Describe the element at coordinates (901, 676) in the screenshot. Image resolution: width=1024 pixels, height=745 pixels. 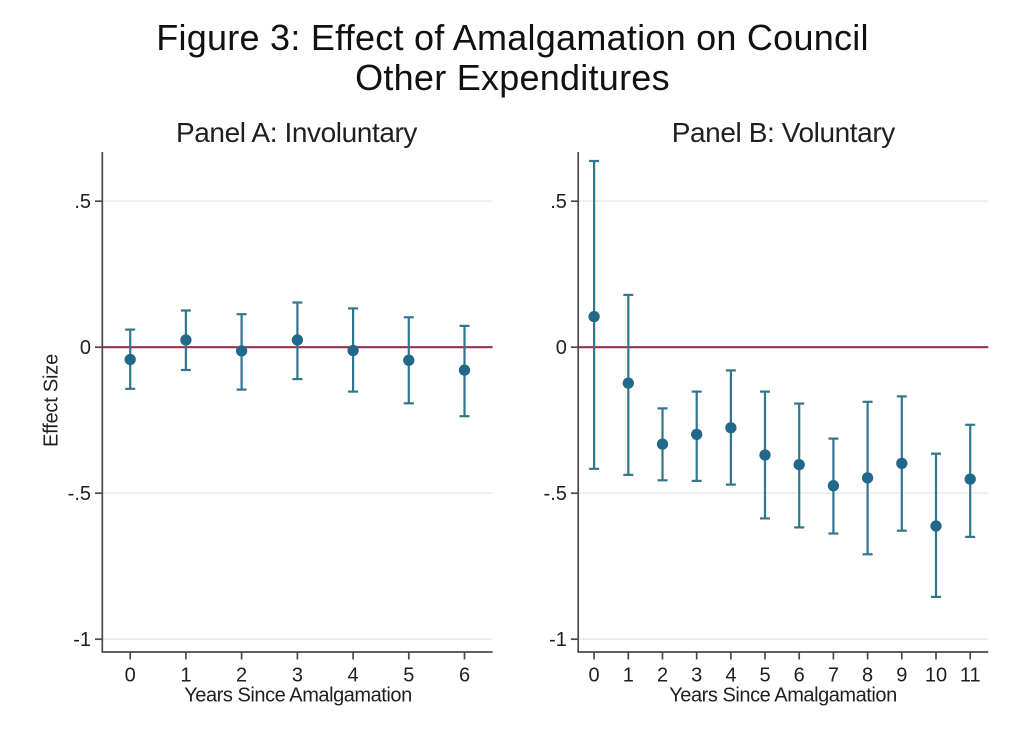
I see `svg-text: 9` at that location.